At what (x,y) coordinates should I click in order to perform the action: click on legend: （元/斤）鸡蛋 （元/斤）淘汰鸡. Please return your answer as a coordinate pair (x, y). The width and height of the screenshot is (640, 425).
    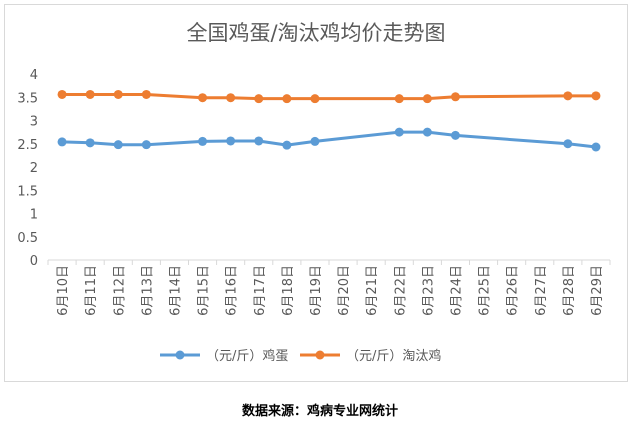
    Looking at the image, I should click on (300, 356).